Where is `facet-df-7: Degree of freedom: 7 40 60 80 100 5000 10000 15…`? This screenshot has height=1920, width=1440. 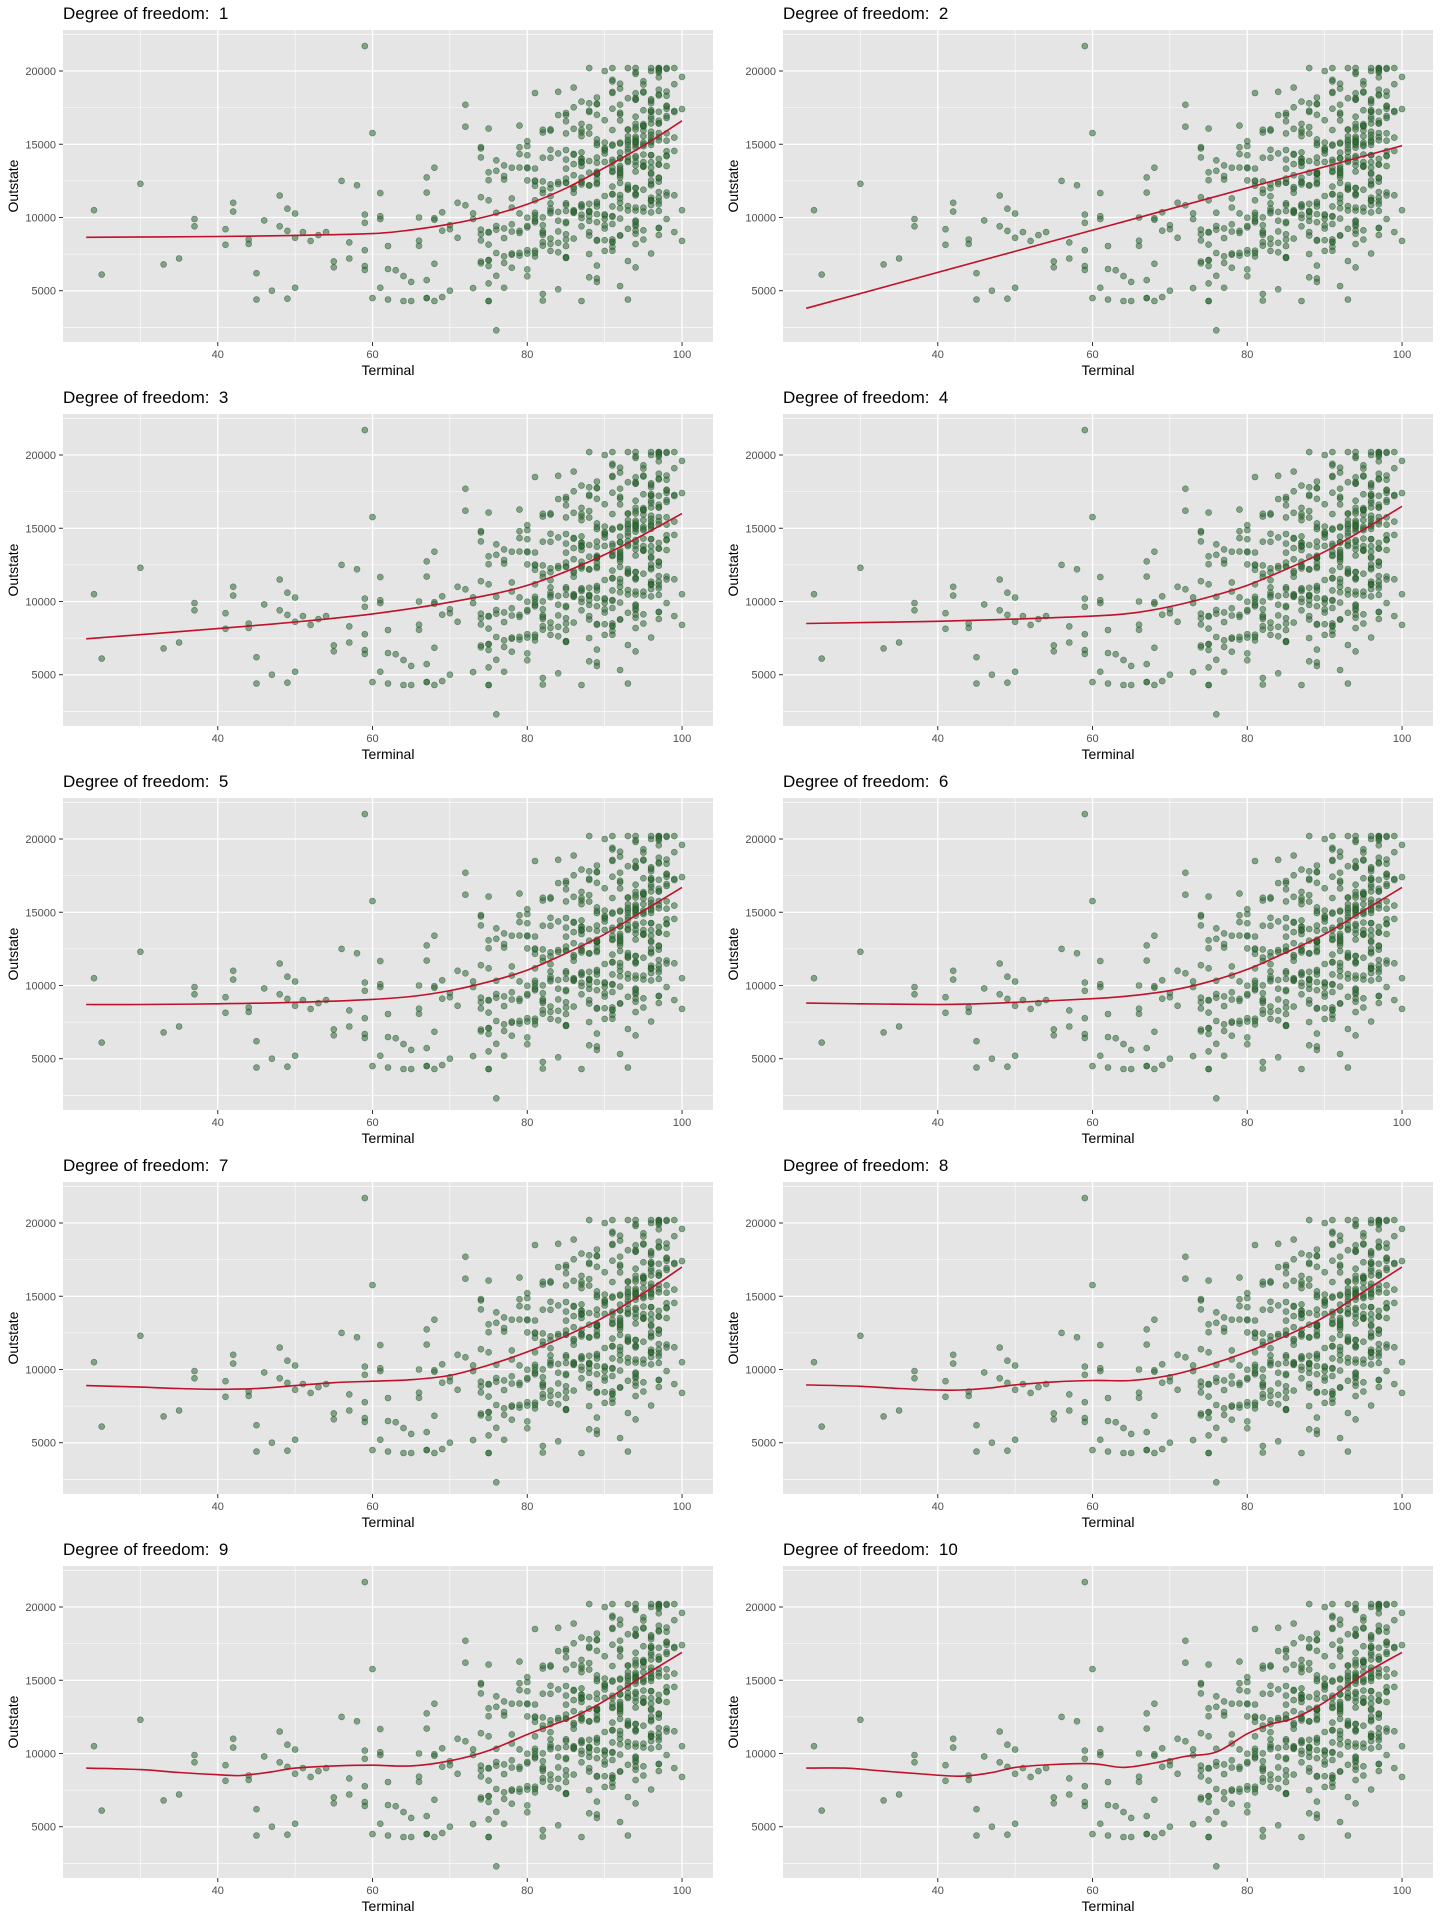
facet-df-7: Degree of freedom: 7 40 60 80 100 5000 10000 15… is located at coordinates (360, 1344).